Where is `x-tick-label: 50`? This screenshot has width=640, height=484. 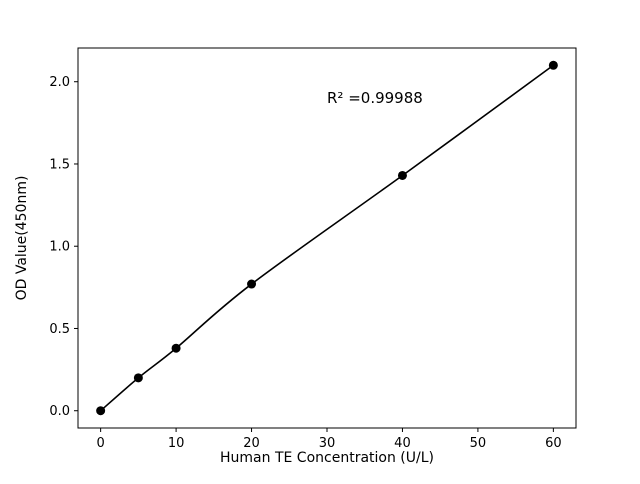
x-tick-label: 50 is located at coordinates (478, 443).